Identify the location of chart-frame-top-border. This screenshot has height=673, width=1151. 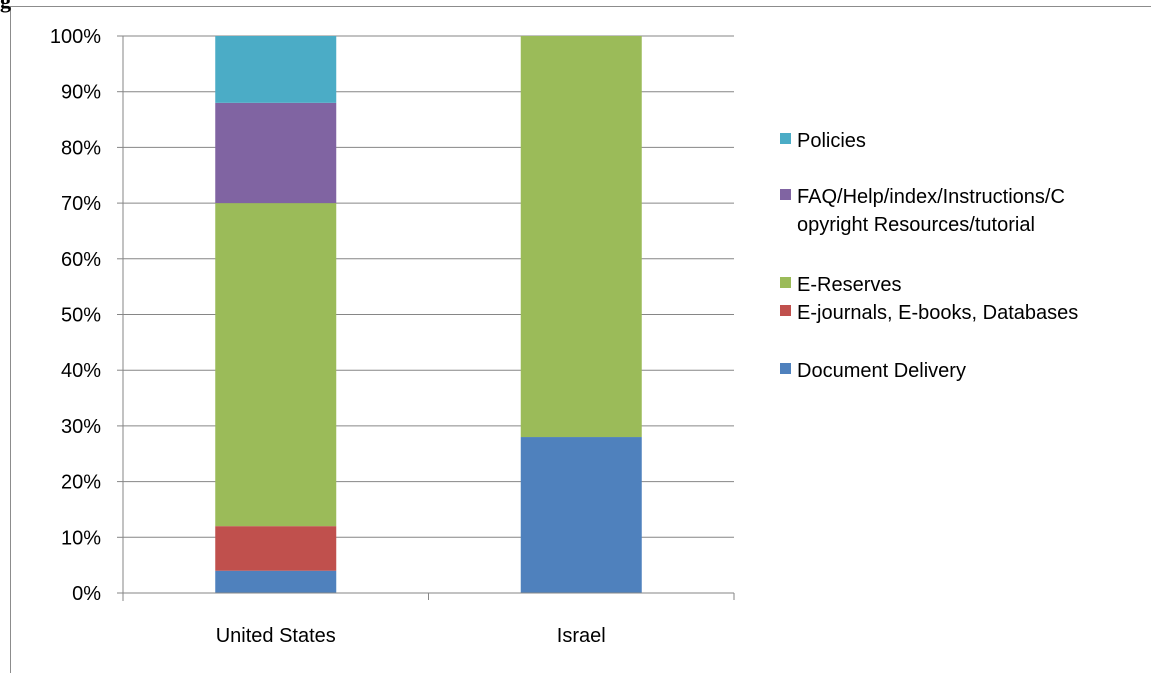
(580, 6).